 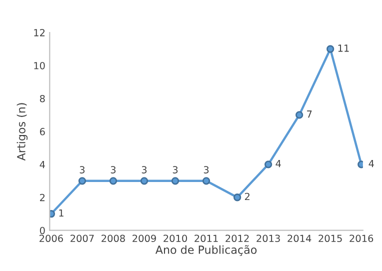 I want to click on y-tick-label: 12, so click(x=39, y=32).